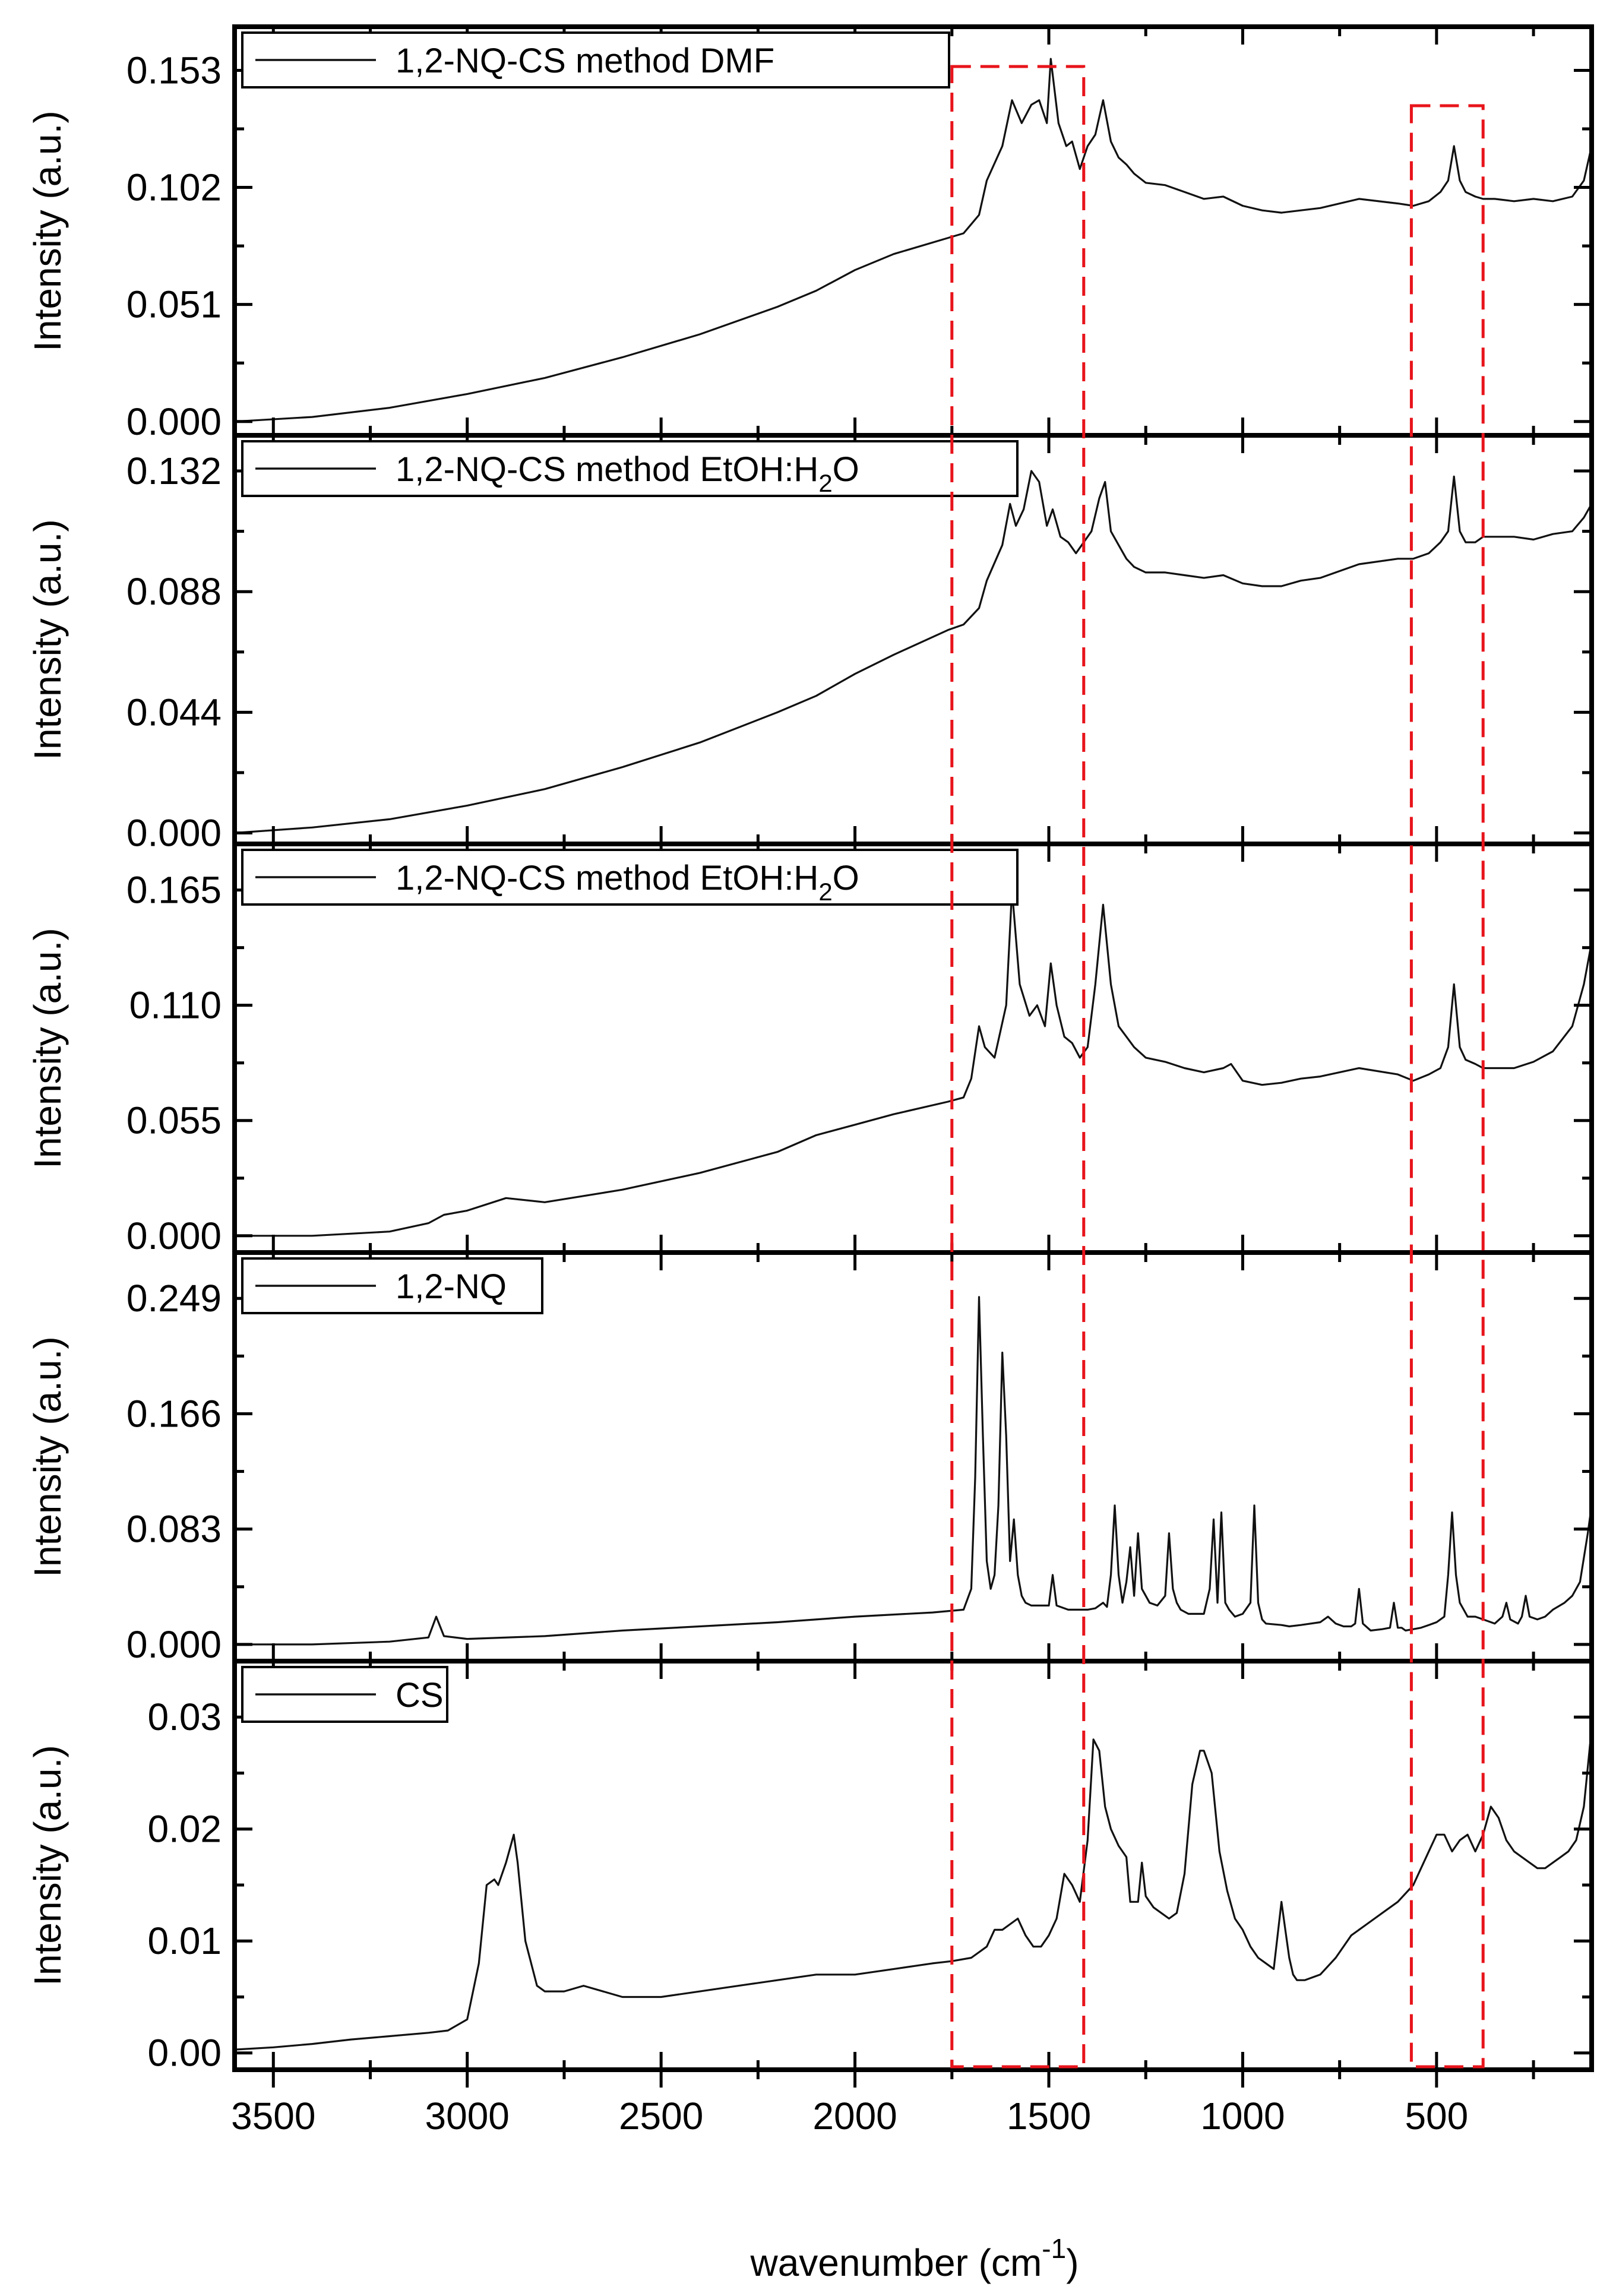 The image size is (1616, 2296). I want to click on legend-label-3: 1,2-NQ-CS method EtOH:H2O, so click(627, 882).